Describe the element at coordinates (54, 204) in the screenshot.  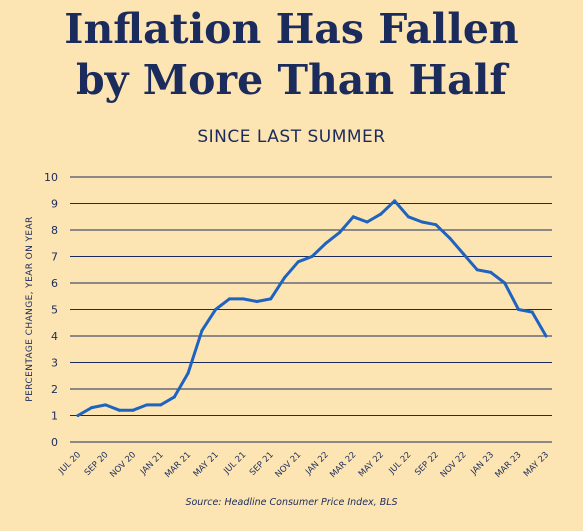
I see `y-tick-label: 9` at that location.